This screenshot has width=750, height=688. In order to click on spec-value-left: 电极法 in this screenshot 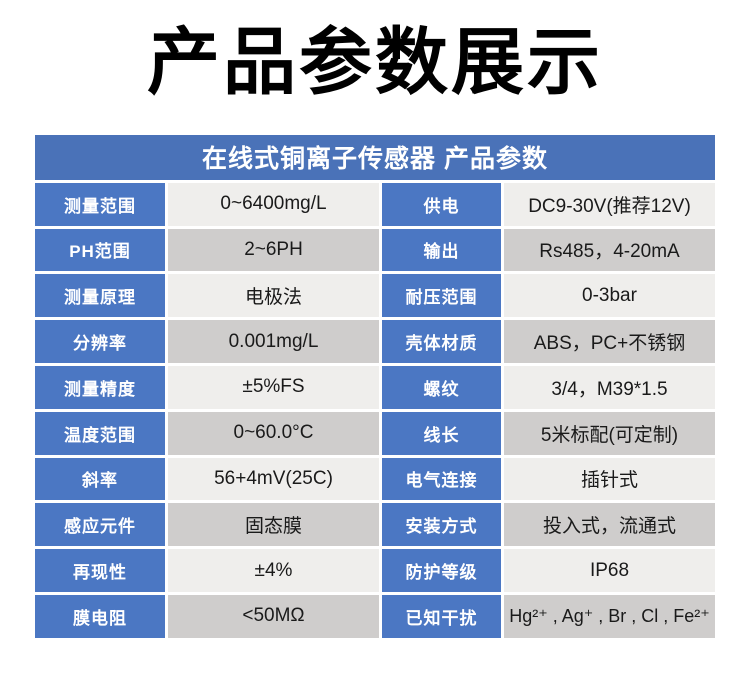, I will do `click(273, 296)`.